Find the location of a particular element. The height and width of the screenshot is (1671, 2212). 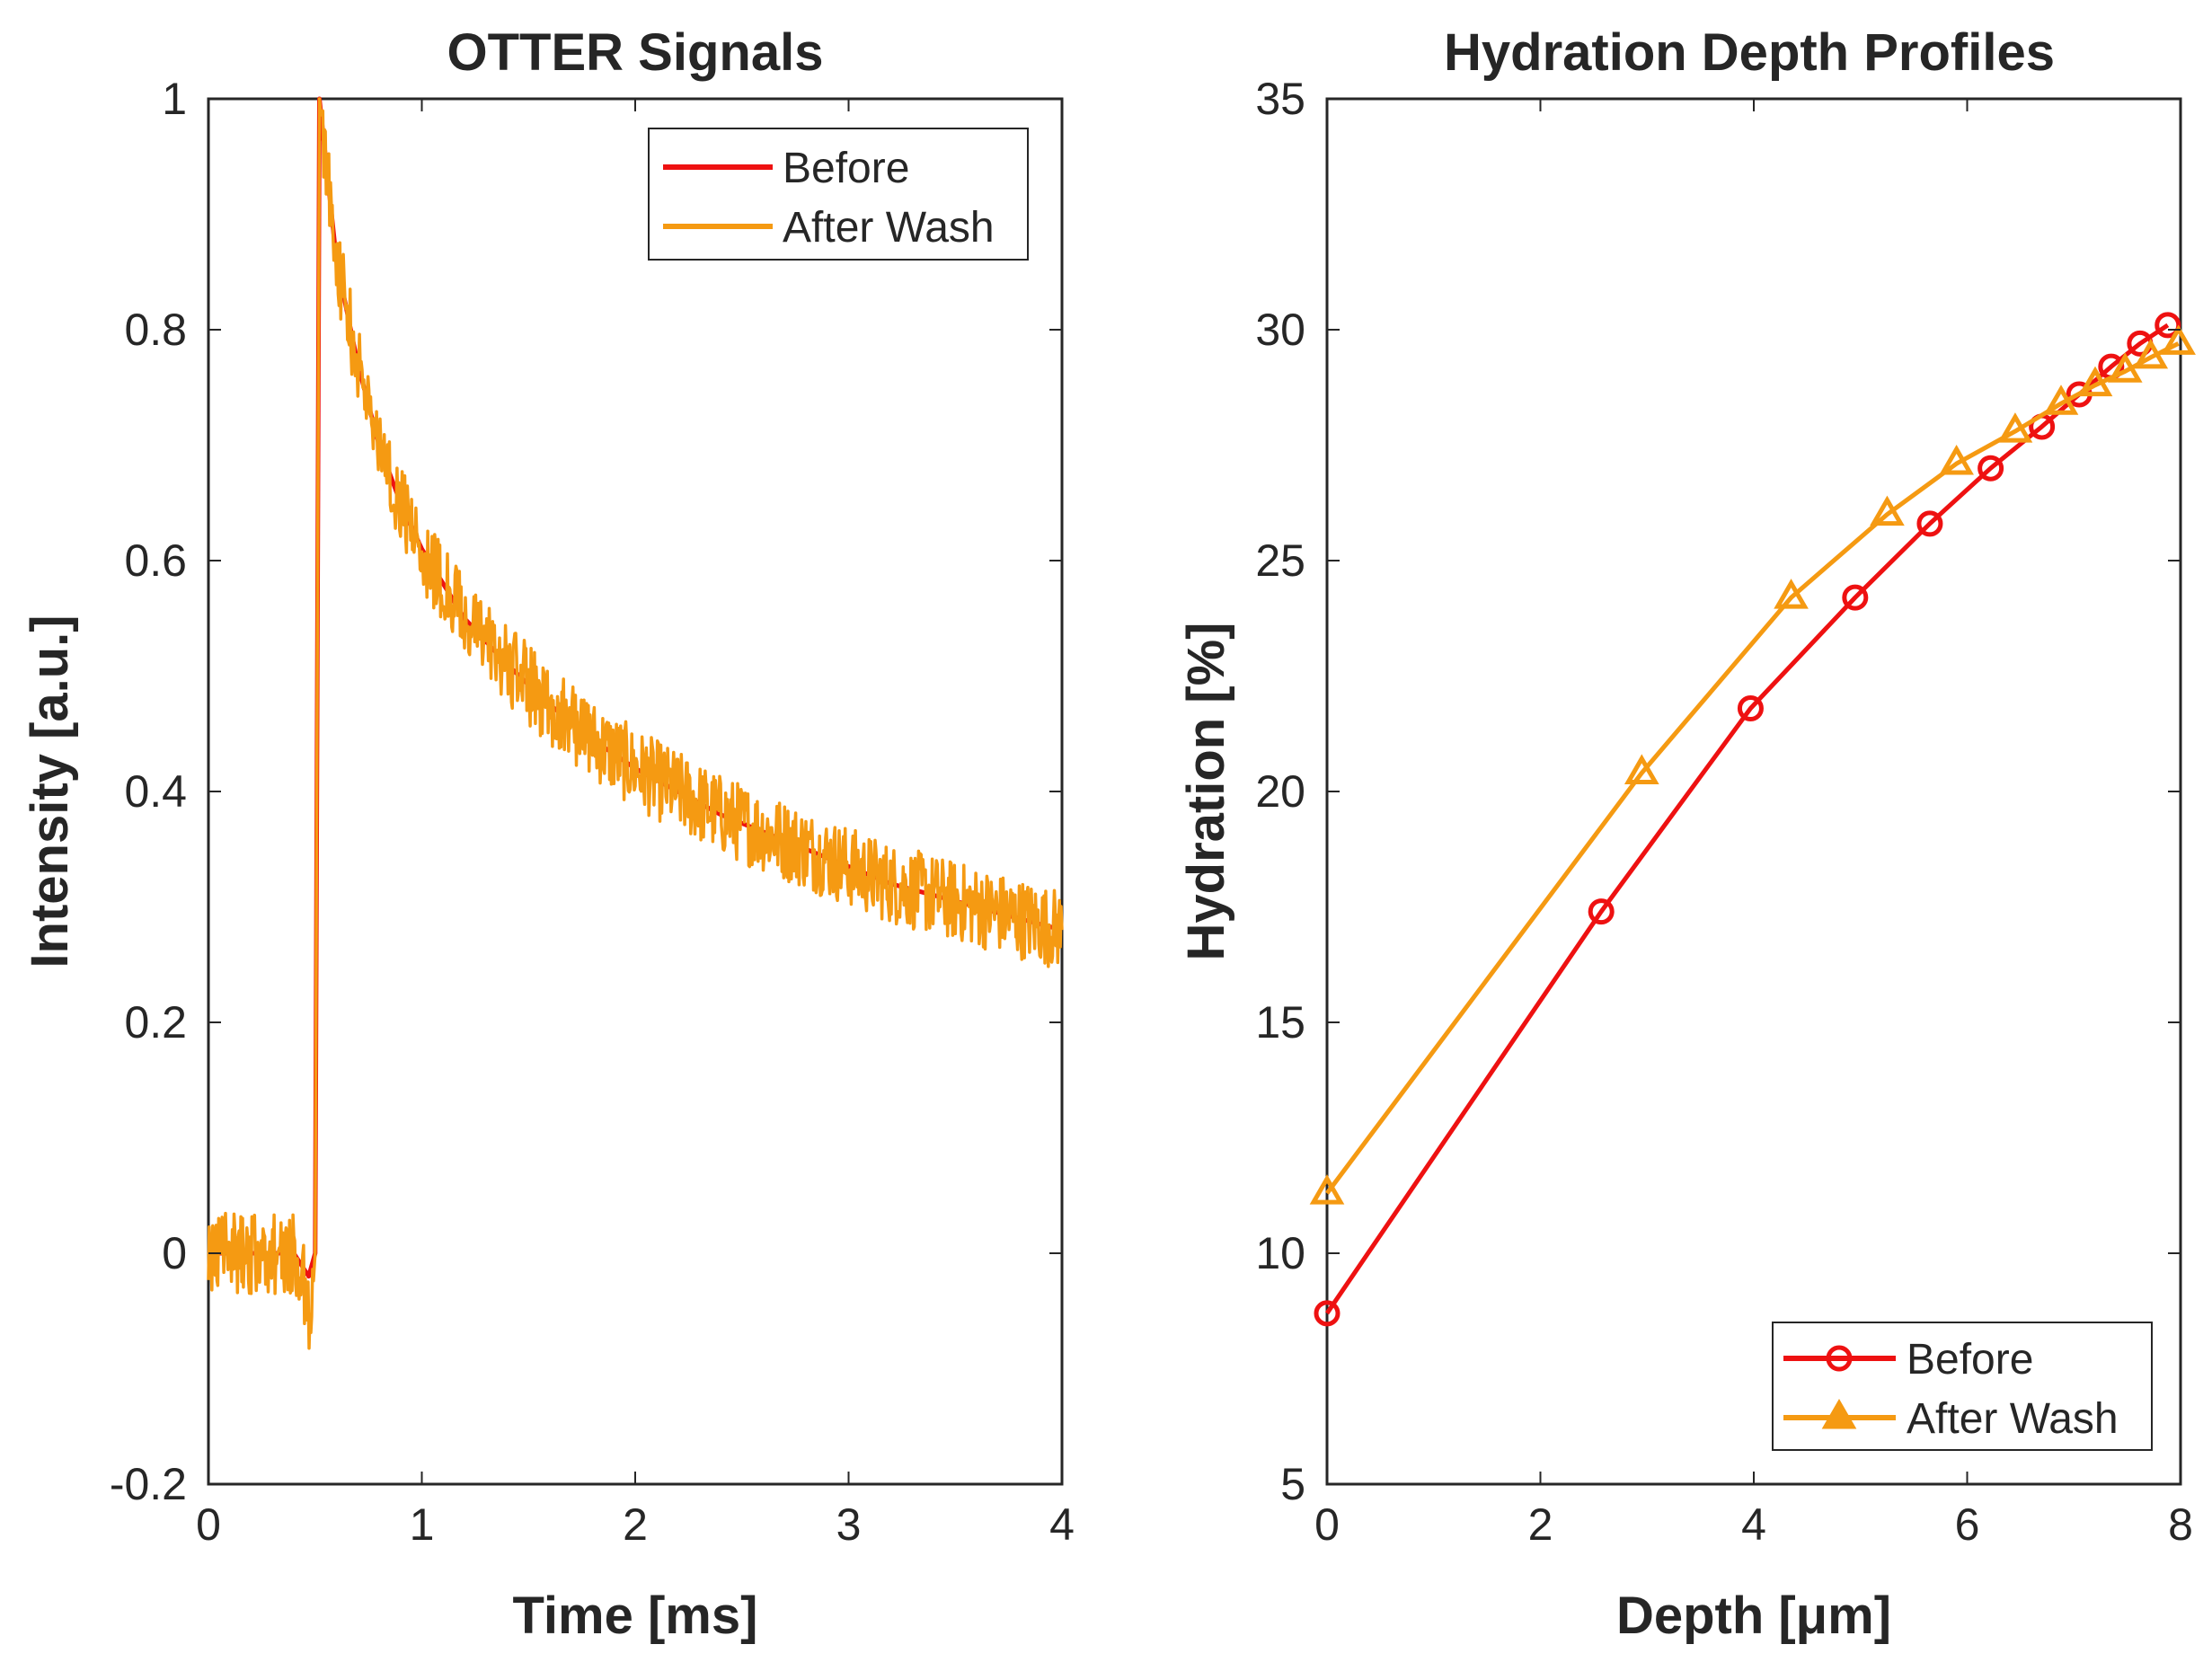

y-tick-label: 10 is located at coordinates (1280, 1253).